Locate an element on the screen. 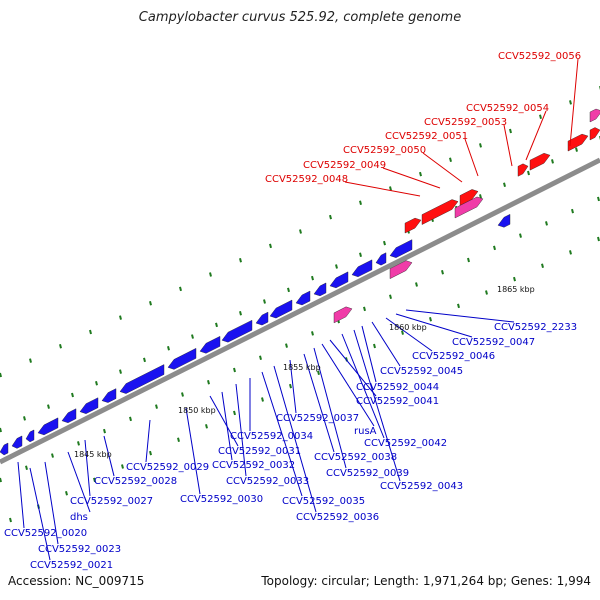  reverse-gene-label: CCV52592_0037 is located at coordinates (317, 418).